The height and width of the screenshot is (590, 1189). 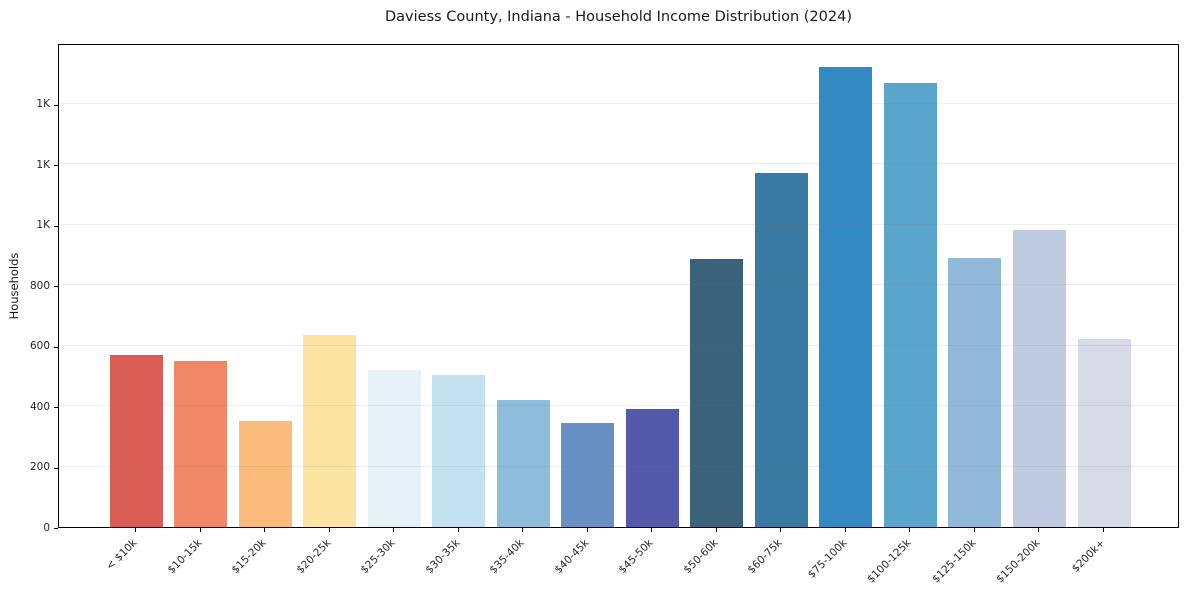 What do you see at coordinates (39, 346) in the screenshot?
I see `y-tick-label: 600` at bounding box center [39, 346].